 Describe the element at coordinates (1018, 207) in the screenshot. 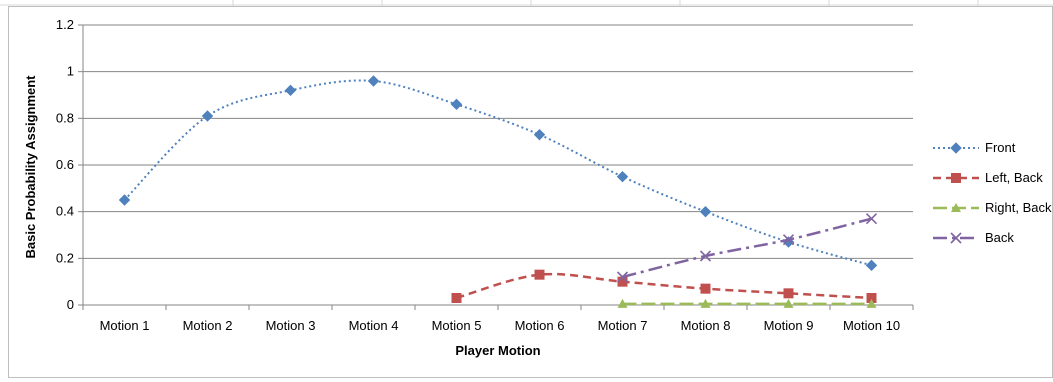

I see `legend-label: Right, Back` at that location.